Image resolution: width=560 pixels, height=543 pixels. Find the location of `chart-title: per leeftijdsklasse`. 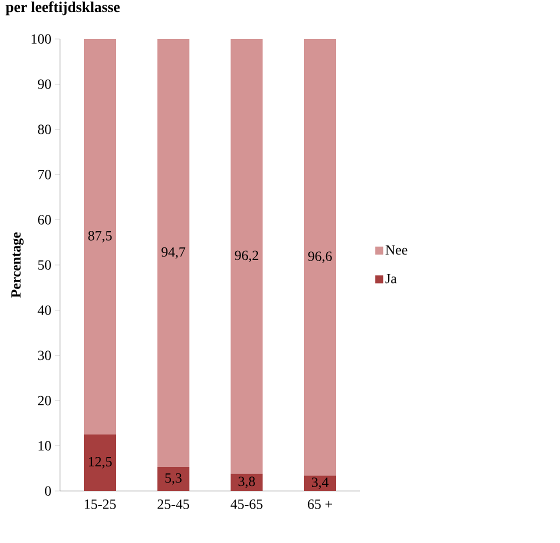

chart-title: per leeftijdsklasse is located at coordinates (63, 8).